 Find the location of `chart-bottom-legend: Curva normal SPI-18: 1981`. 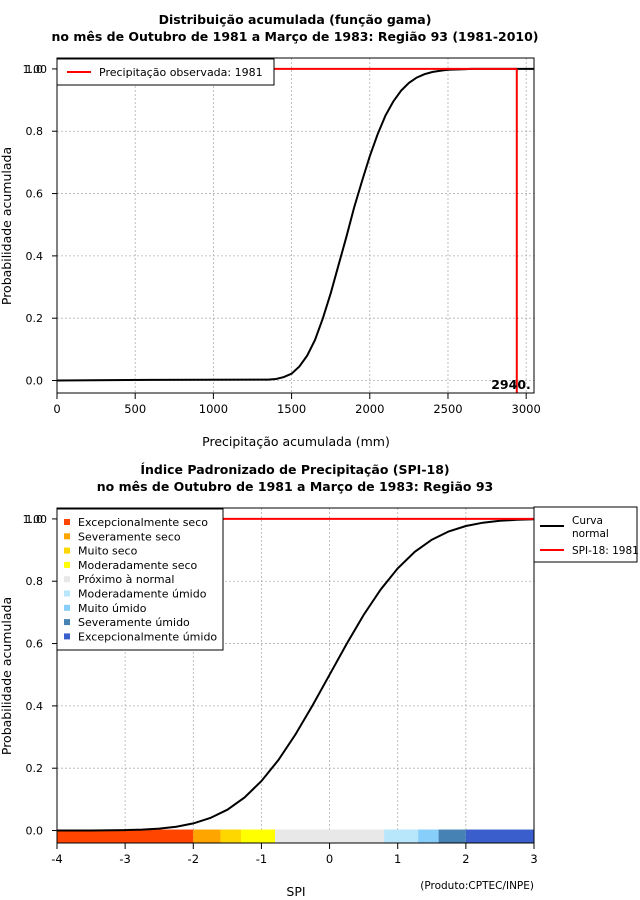

chart-bottom-legend: Curva normal SPI-18: 1981 is located at coordinates (586, 534).